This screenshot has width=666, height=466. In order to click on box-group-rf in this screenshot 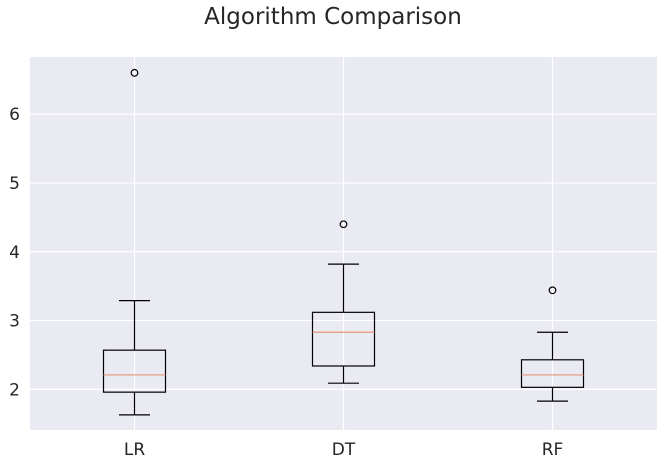, I will do `click(552, 344)`.